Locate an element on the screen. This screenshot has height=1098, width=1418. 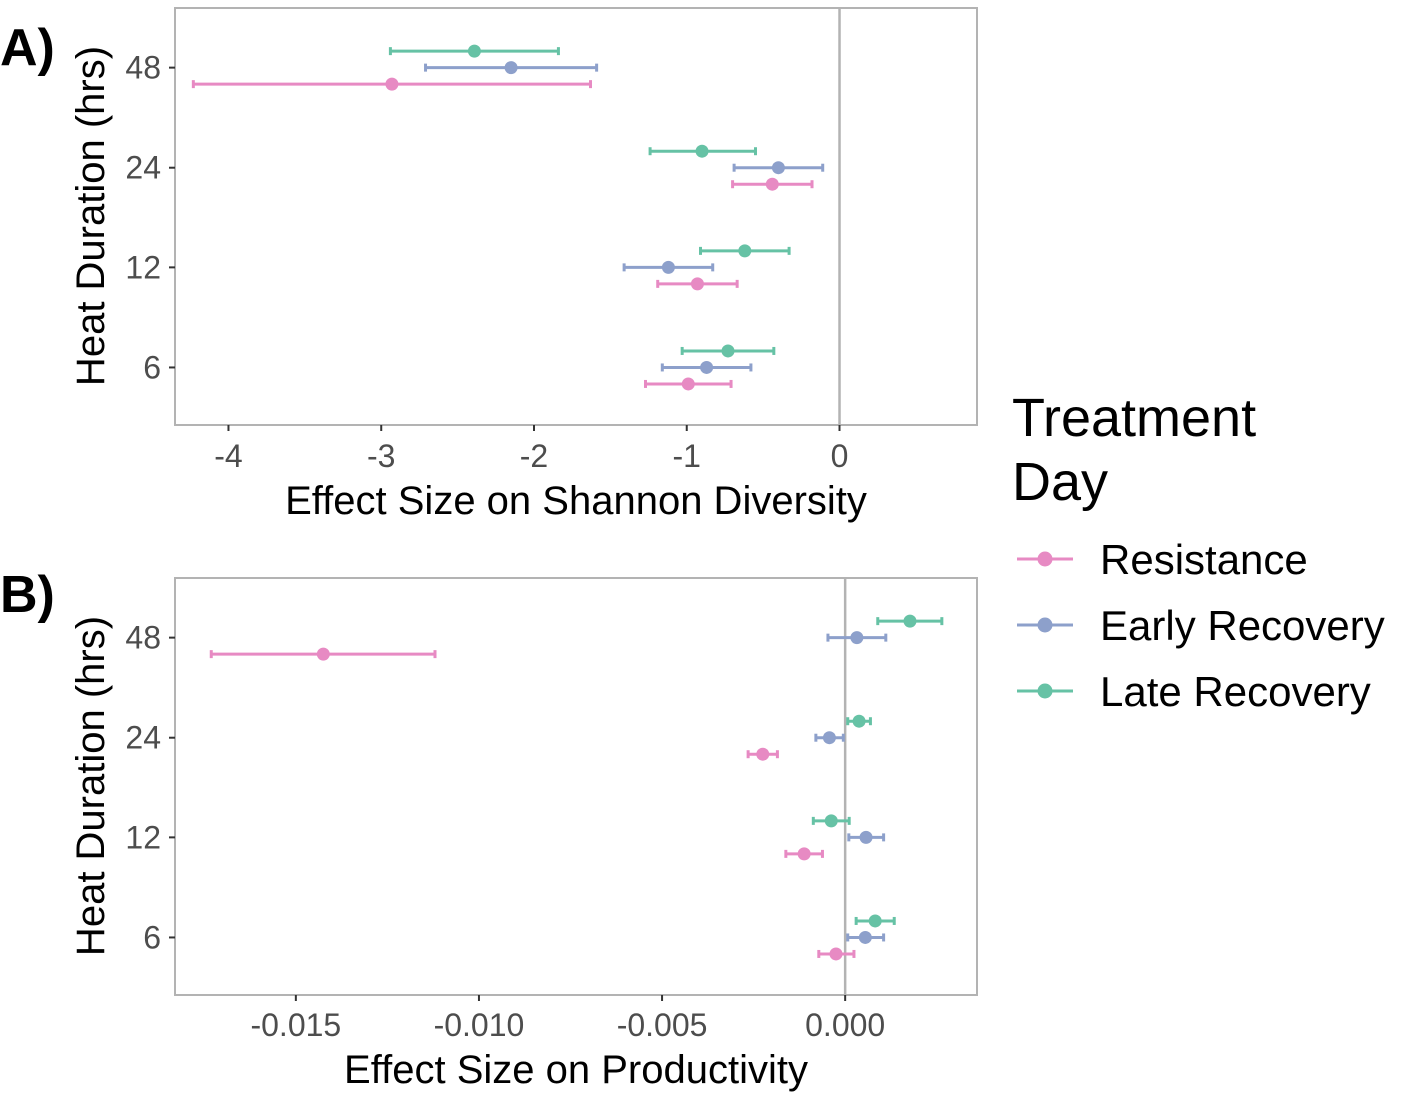
legend-title-line2: Day is located at coordinates (1060, 482).